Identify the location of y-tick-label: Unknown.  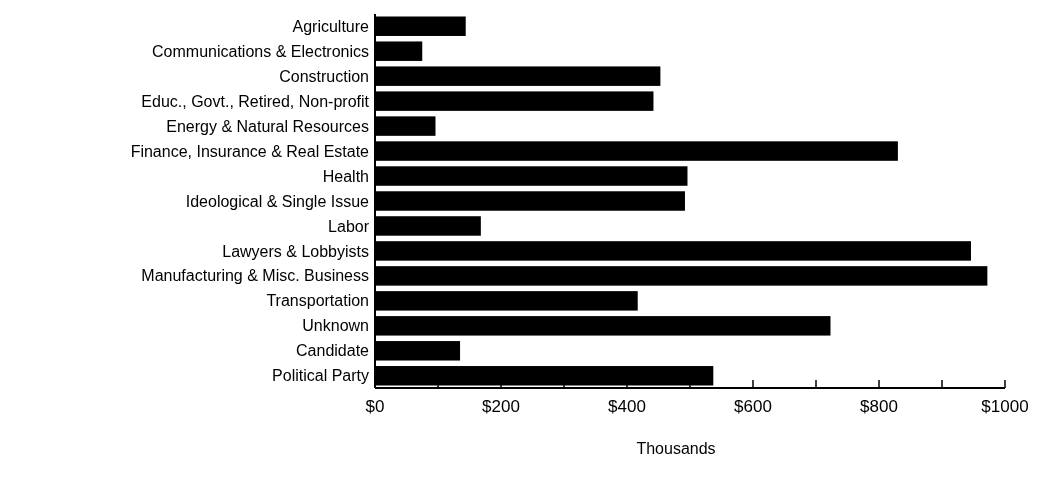
(335, 326).